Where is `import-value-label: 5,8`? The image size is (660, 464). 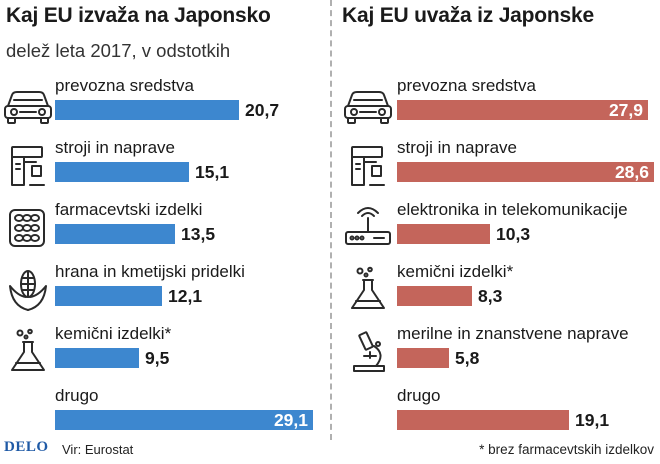 import-value-label: 5,8 is located at coordinates (467, 358).